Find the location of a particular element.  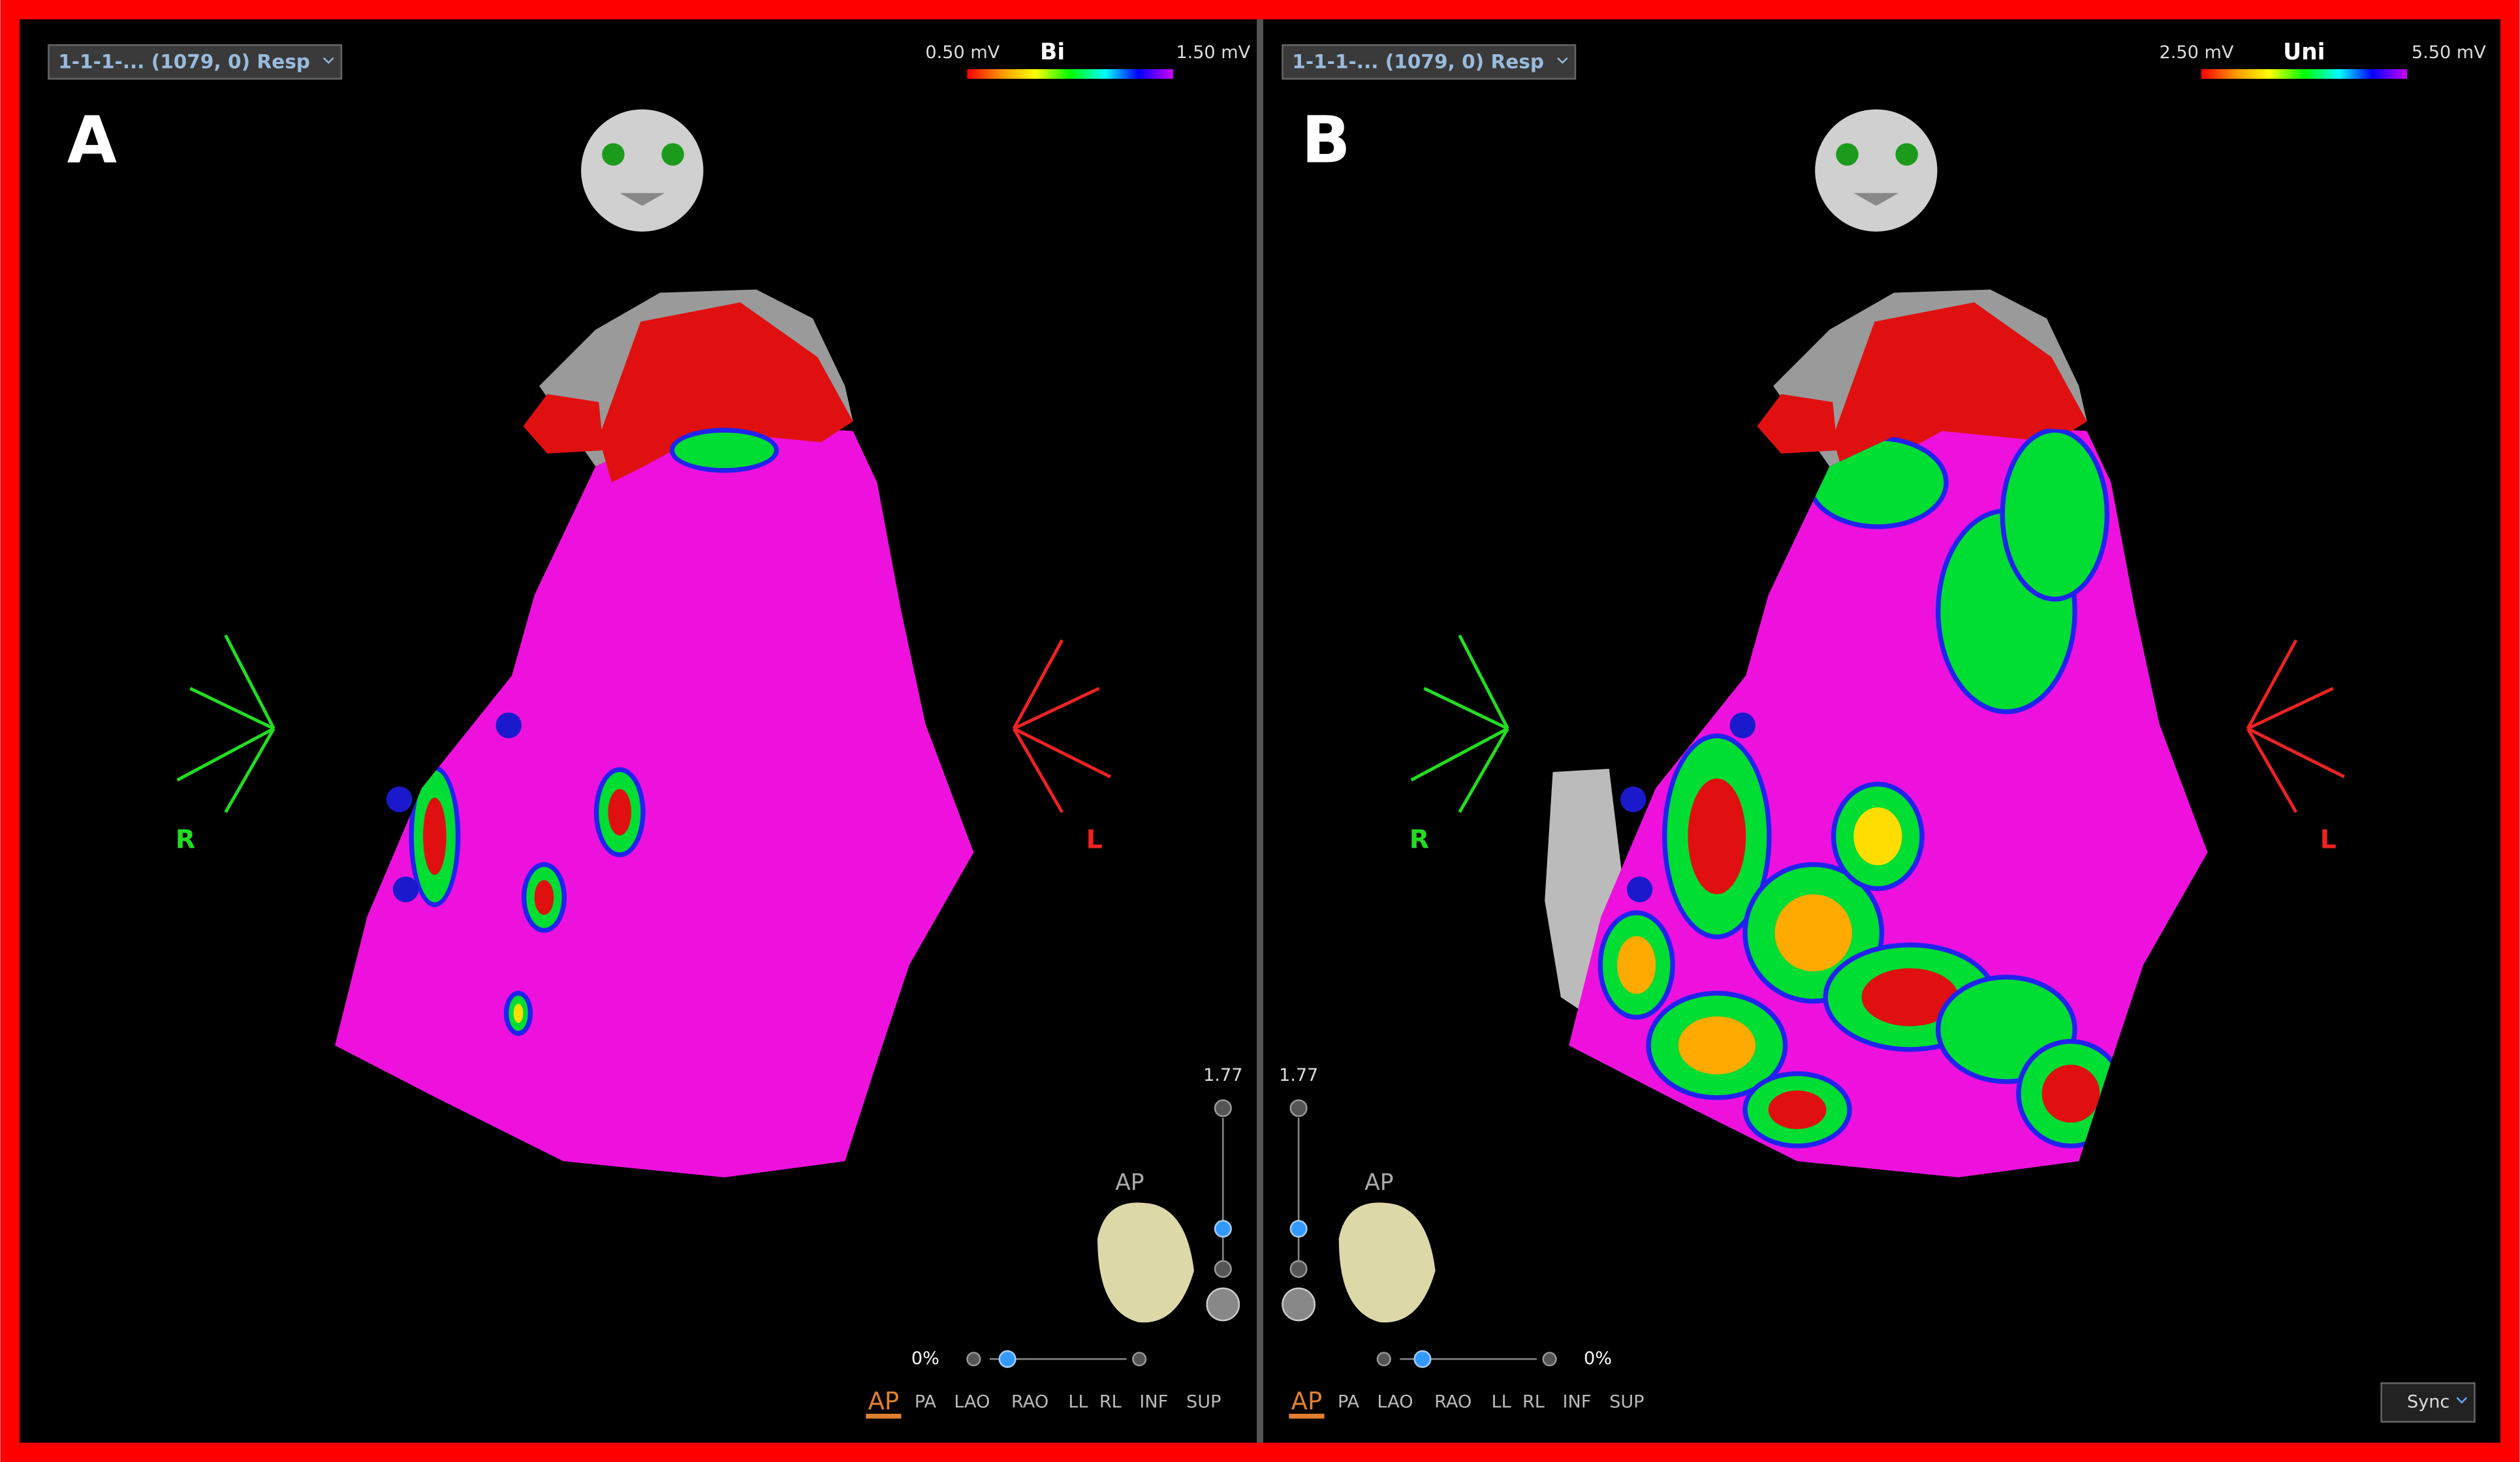

sync-caret is located at coordinates (2462, 1401).